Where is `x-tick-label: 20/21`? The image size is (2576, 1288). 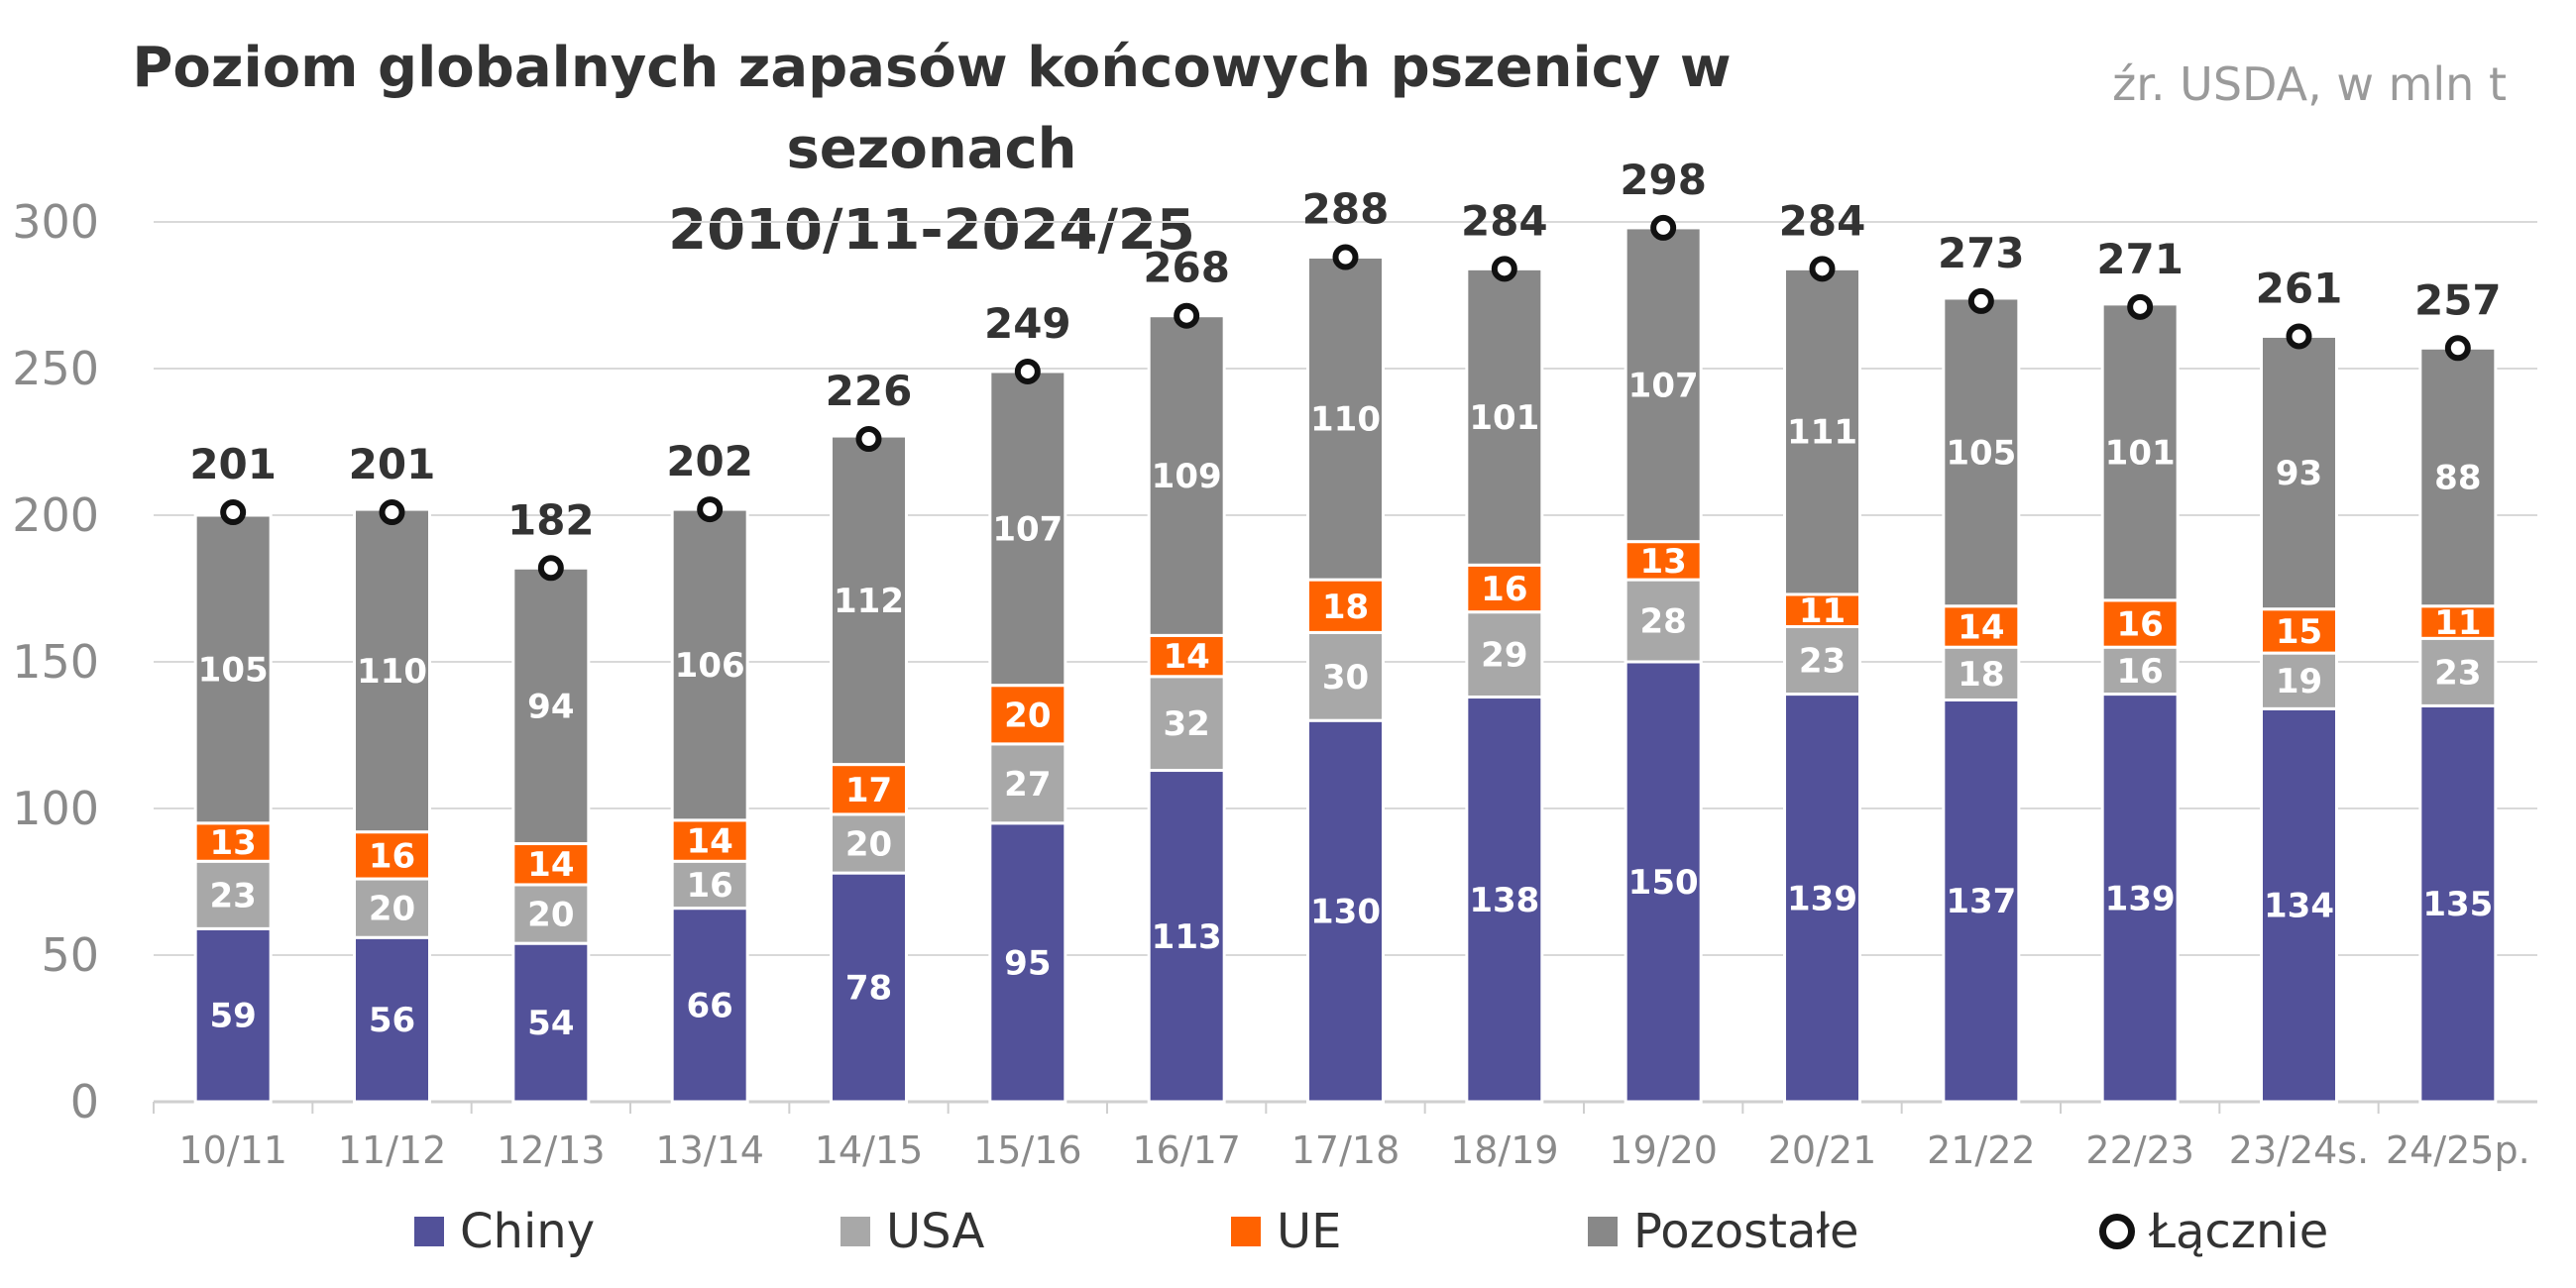 x-tick-label: 20/21 is located at coordinates (1822, 1150).